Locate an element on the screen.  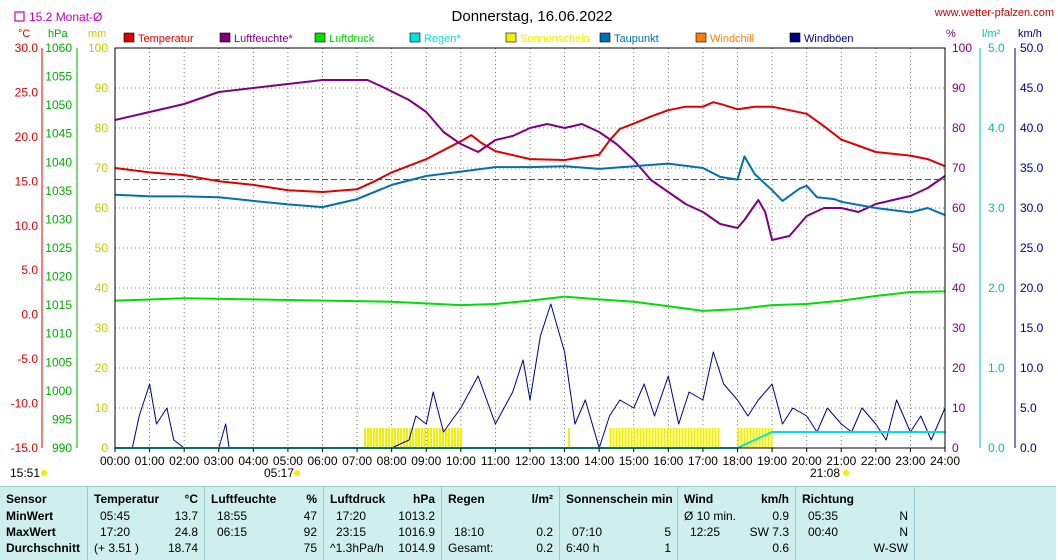
rain-axis-tick: 4.0 is located at coordinates (996, 128).